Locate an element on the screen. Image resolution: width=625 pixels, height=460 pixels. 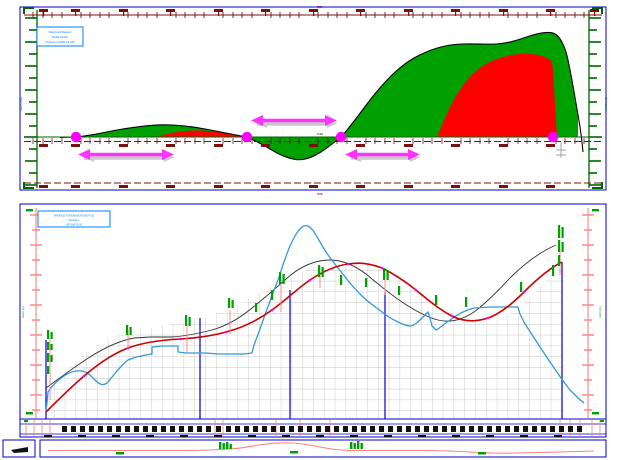
mass-haul-title-line2: BASE ROAD is located at coordinates (59, 37).